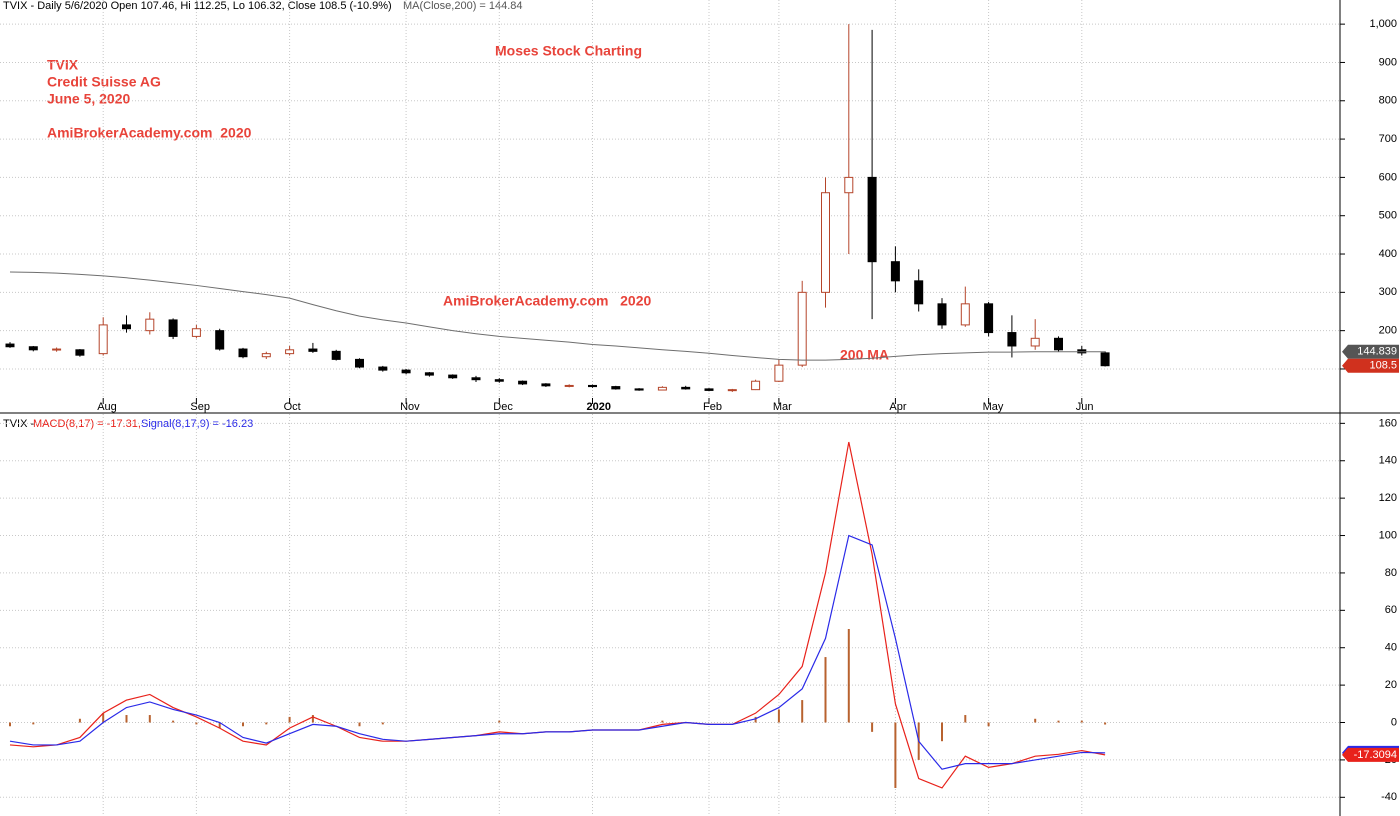  I want to click on x-tick-label: Feb, so click(712, 407).